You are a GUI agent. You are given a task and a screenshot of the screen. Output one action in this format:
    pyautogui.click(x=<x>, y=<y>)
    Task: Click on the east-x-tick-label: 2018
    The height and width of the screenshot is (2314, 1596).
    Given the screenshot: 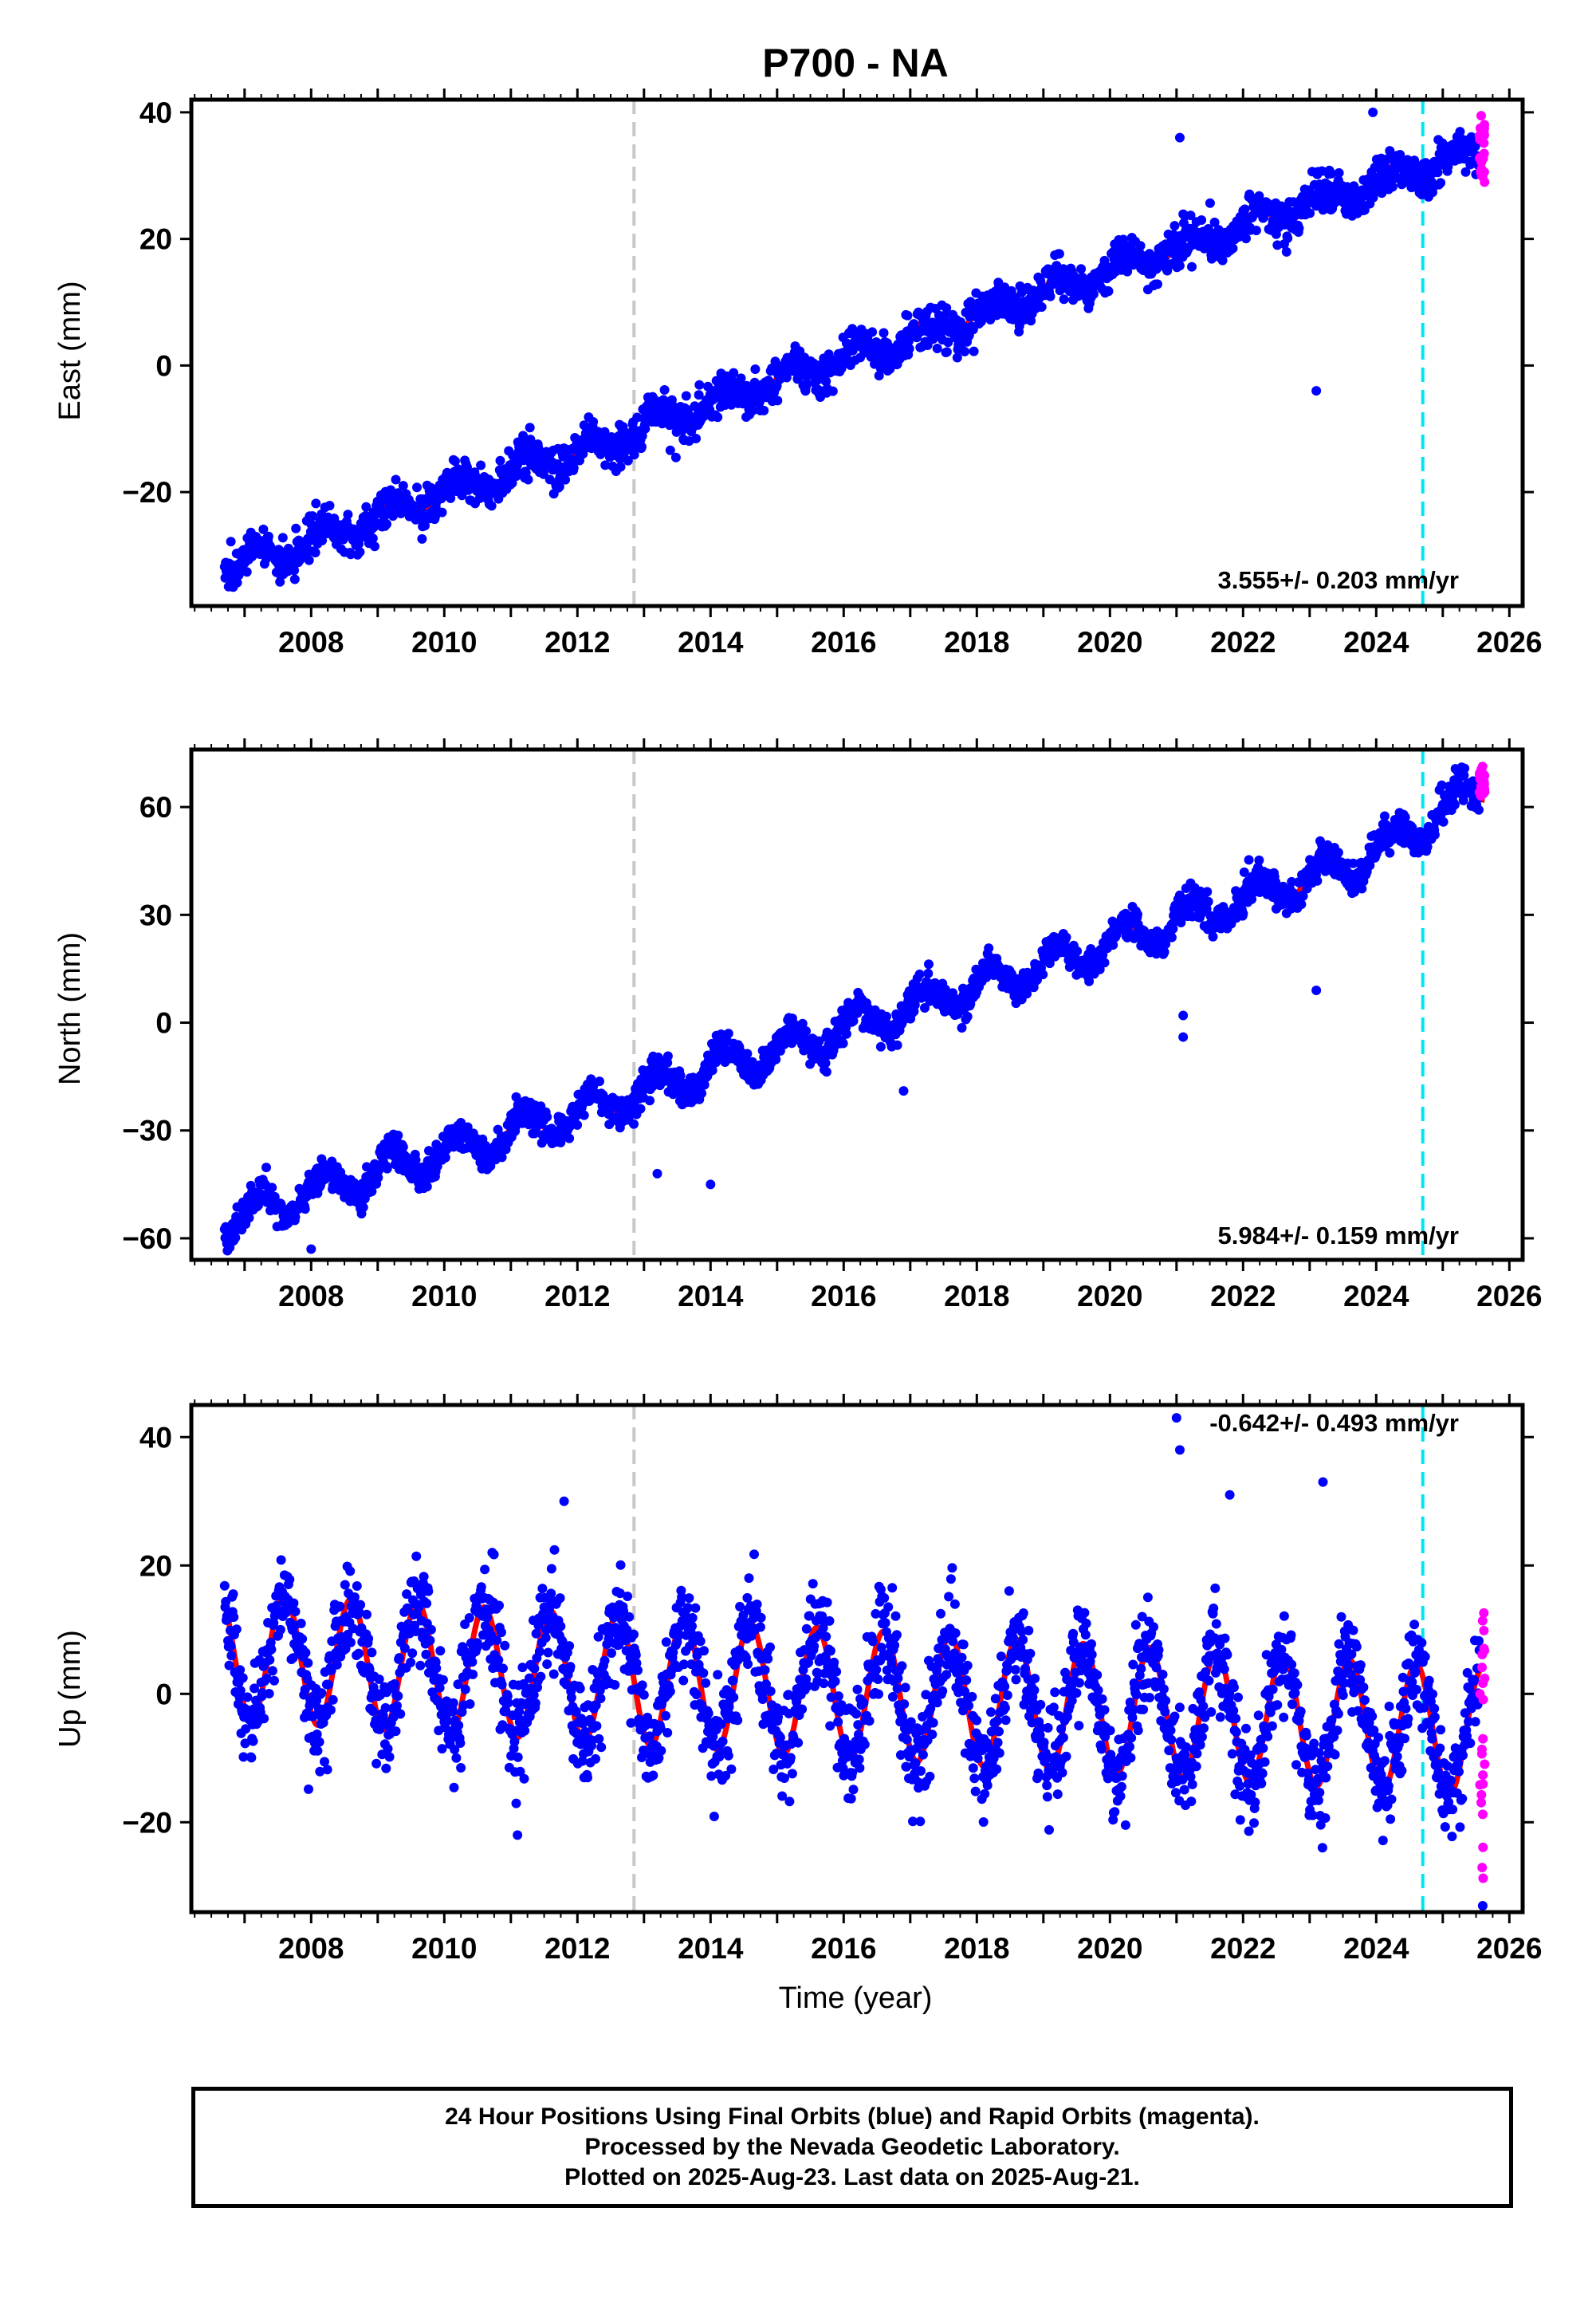 What is the action you would take?
    pyautogui.click(x=976, y=642)
    